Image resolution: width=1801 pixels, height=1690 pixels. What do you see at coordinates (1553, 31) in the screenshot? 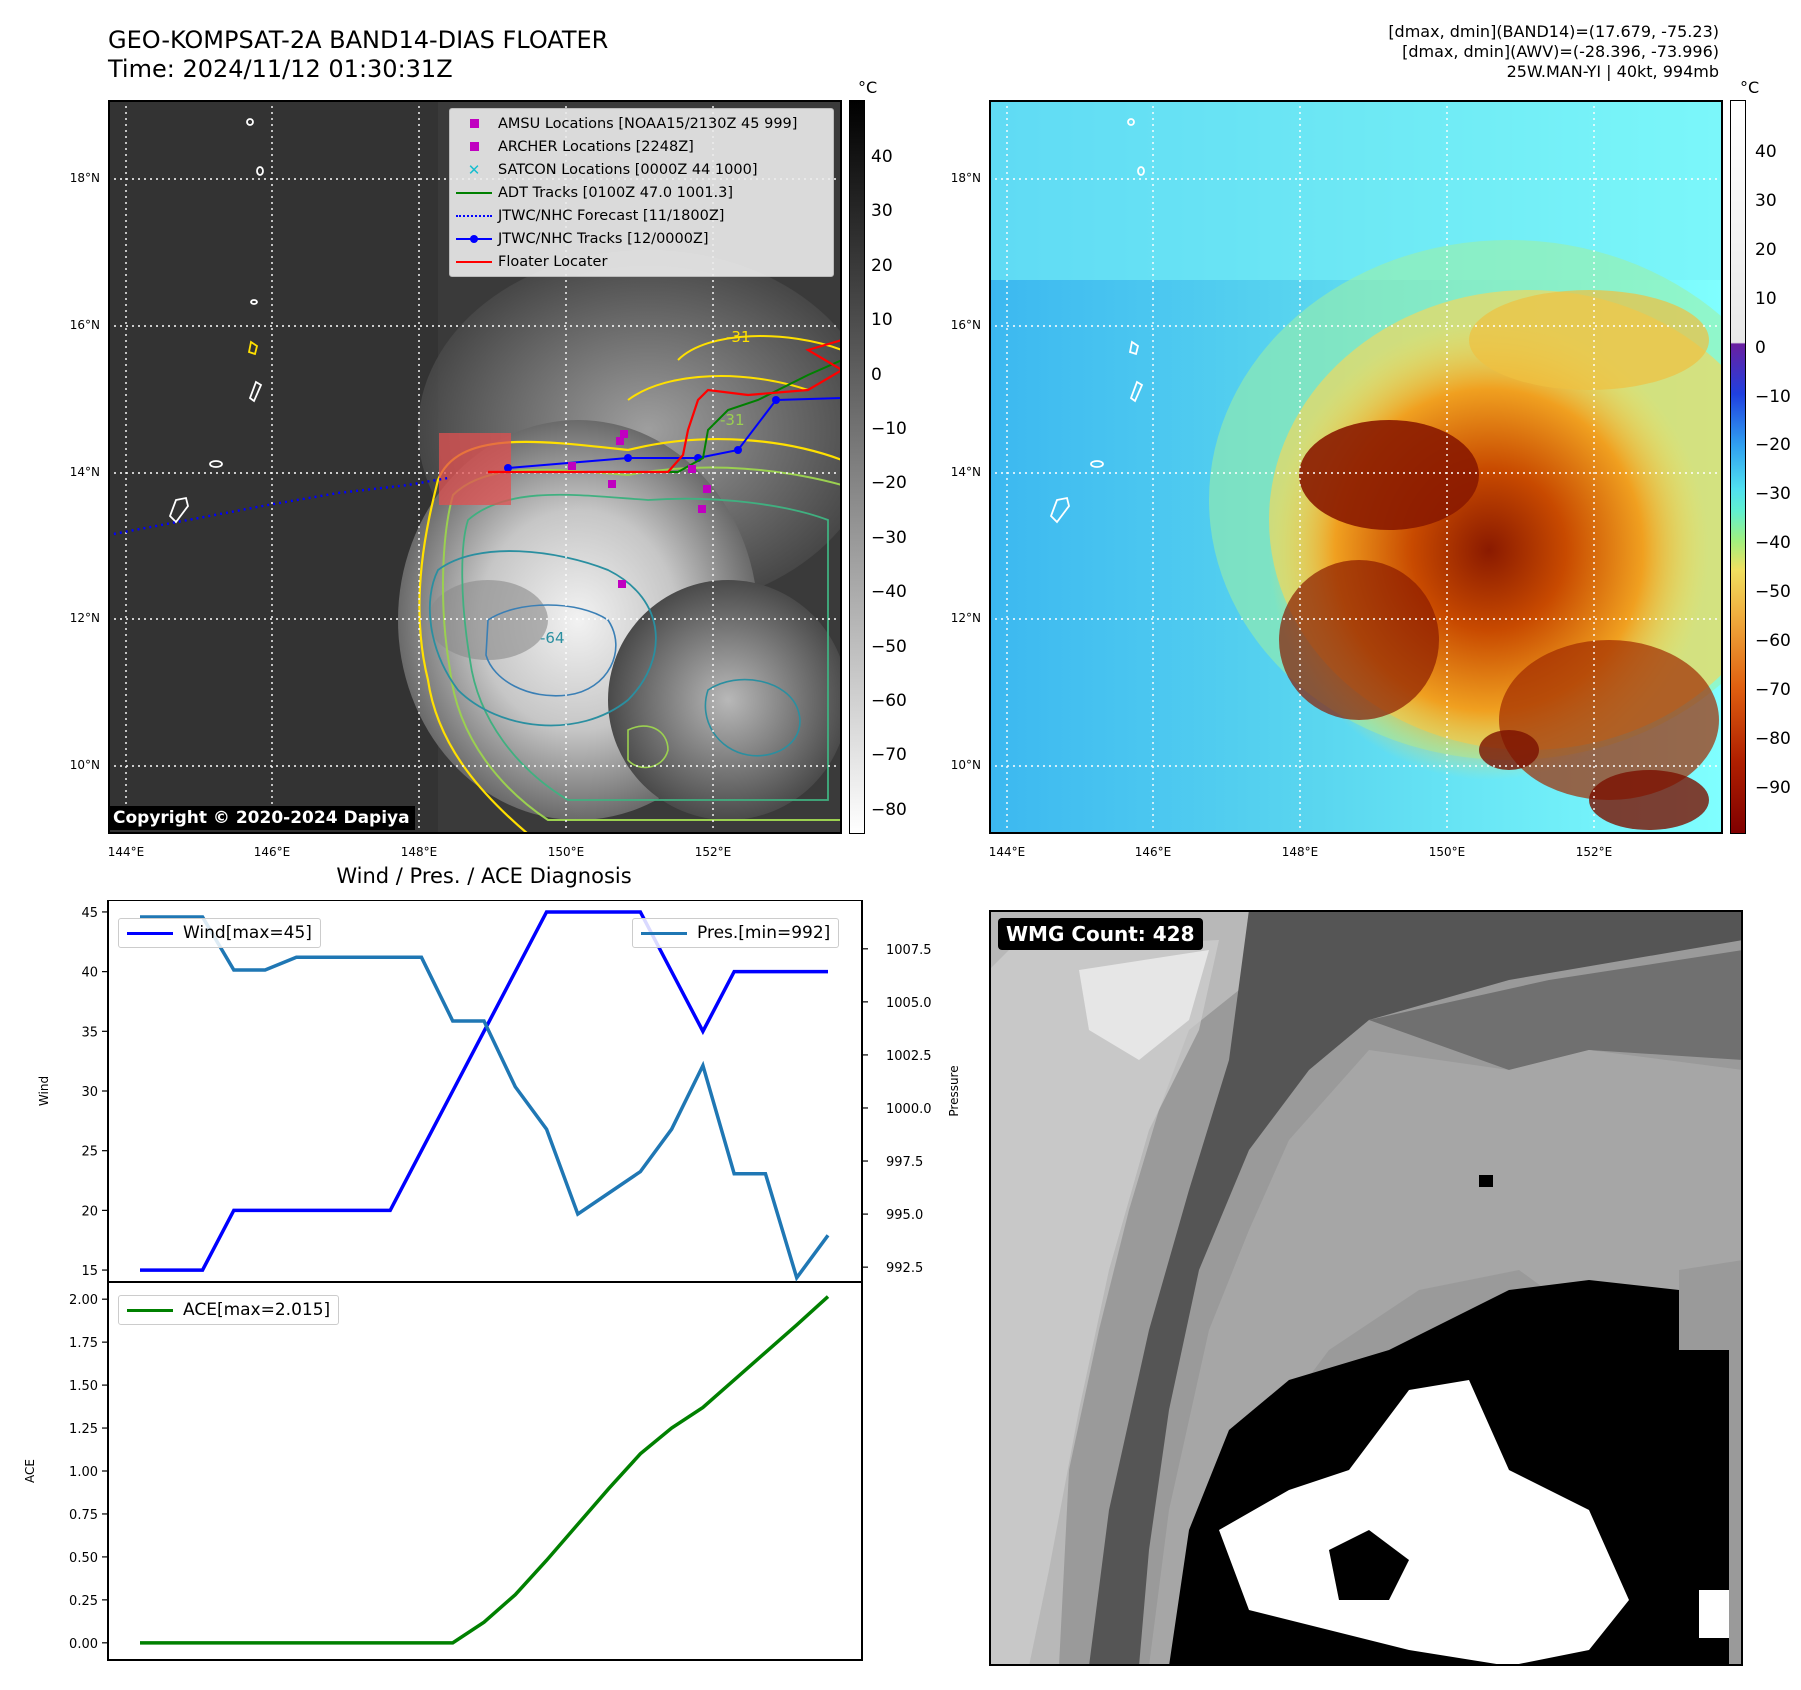
I see `band14-range: [dmax, dmin](BAND14)=(17.679, -75.23)` at bounding box center [1553, 31].